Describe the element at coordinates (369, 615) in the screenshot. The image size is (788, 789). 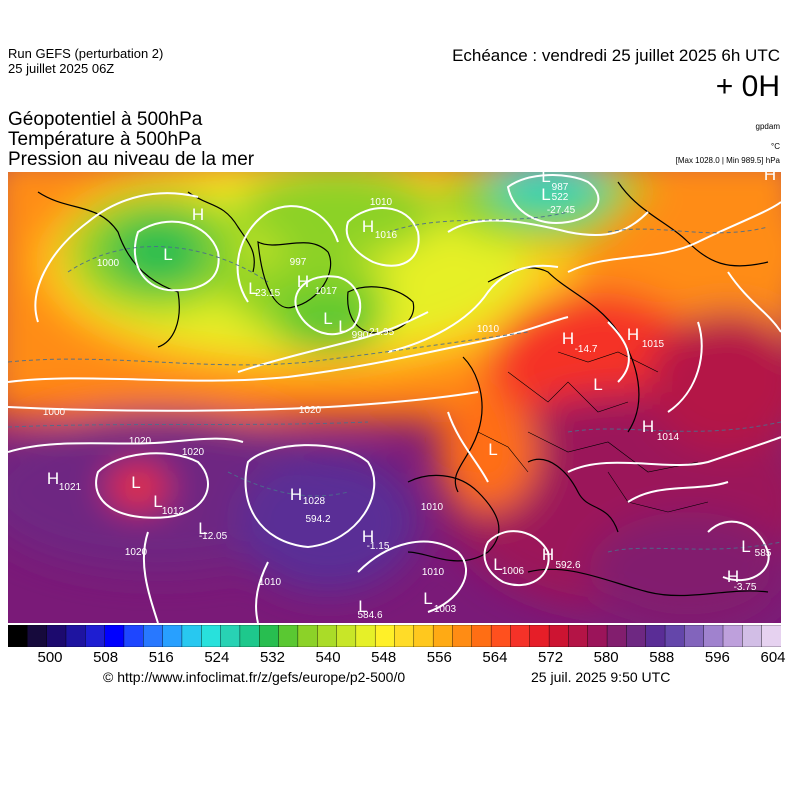
I see `contour-value-label: 584.6` at that location.